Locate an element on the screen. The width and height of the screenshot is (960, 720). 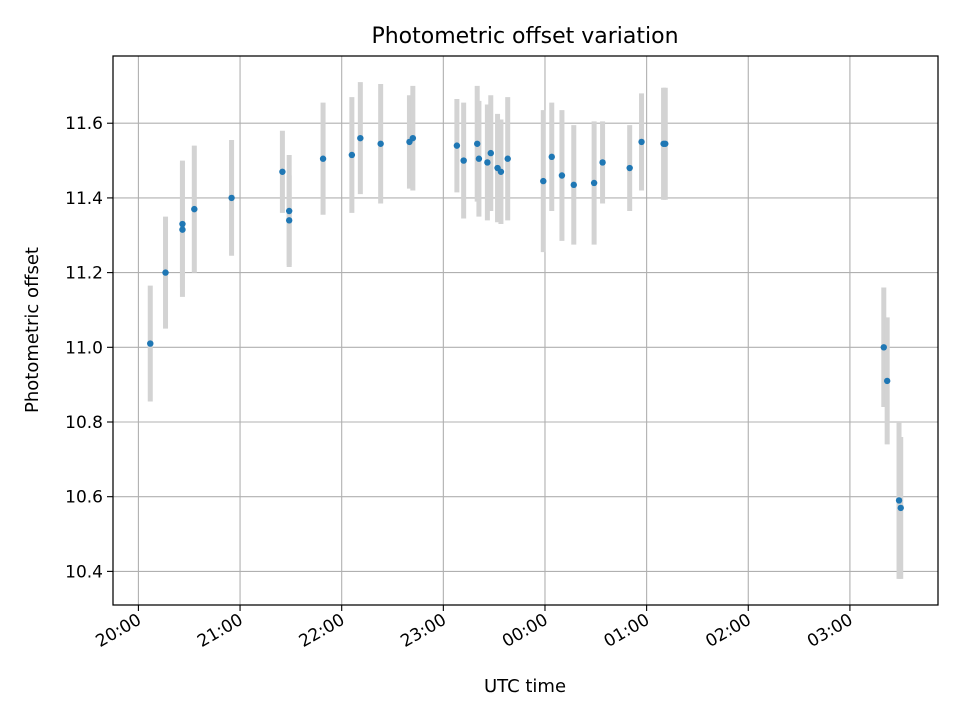
y-tick-label: 11.0 is located at coordinates (84, 348).